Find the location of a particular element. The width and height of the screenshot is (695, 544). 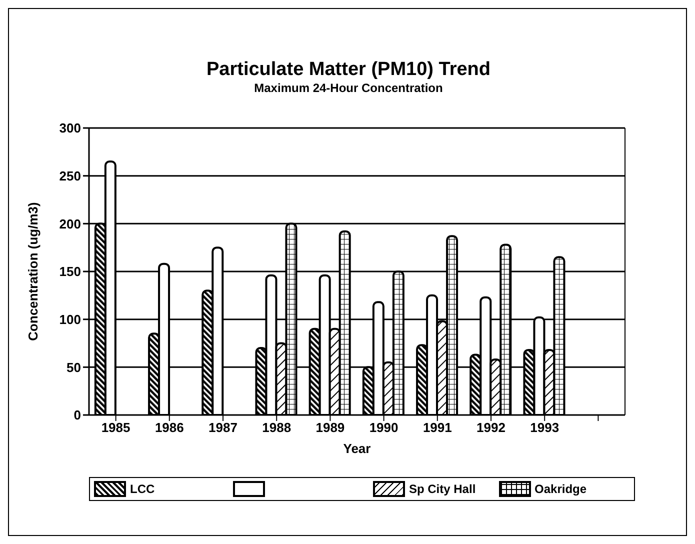

y-tick-label: 300 is located at coordinates (70, 128).